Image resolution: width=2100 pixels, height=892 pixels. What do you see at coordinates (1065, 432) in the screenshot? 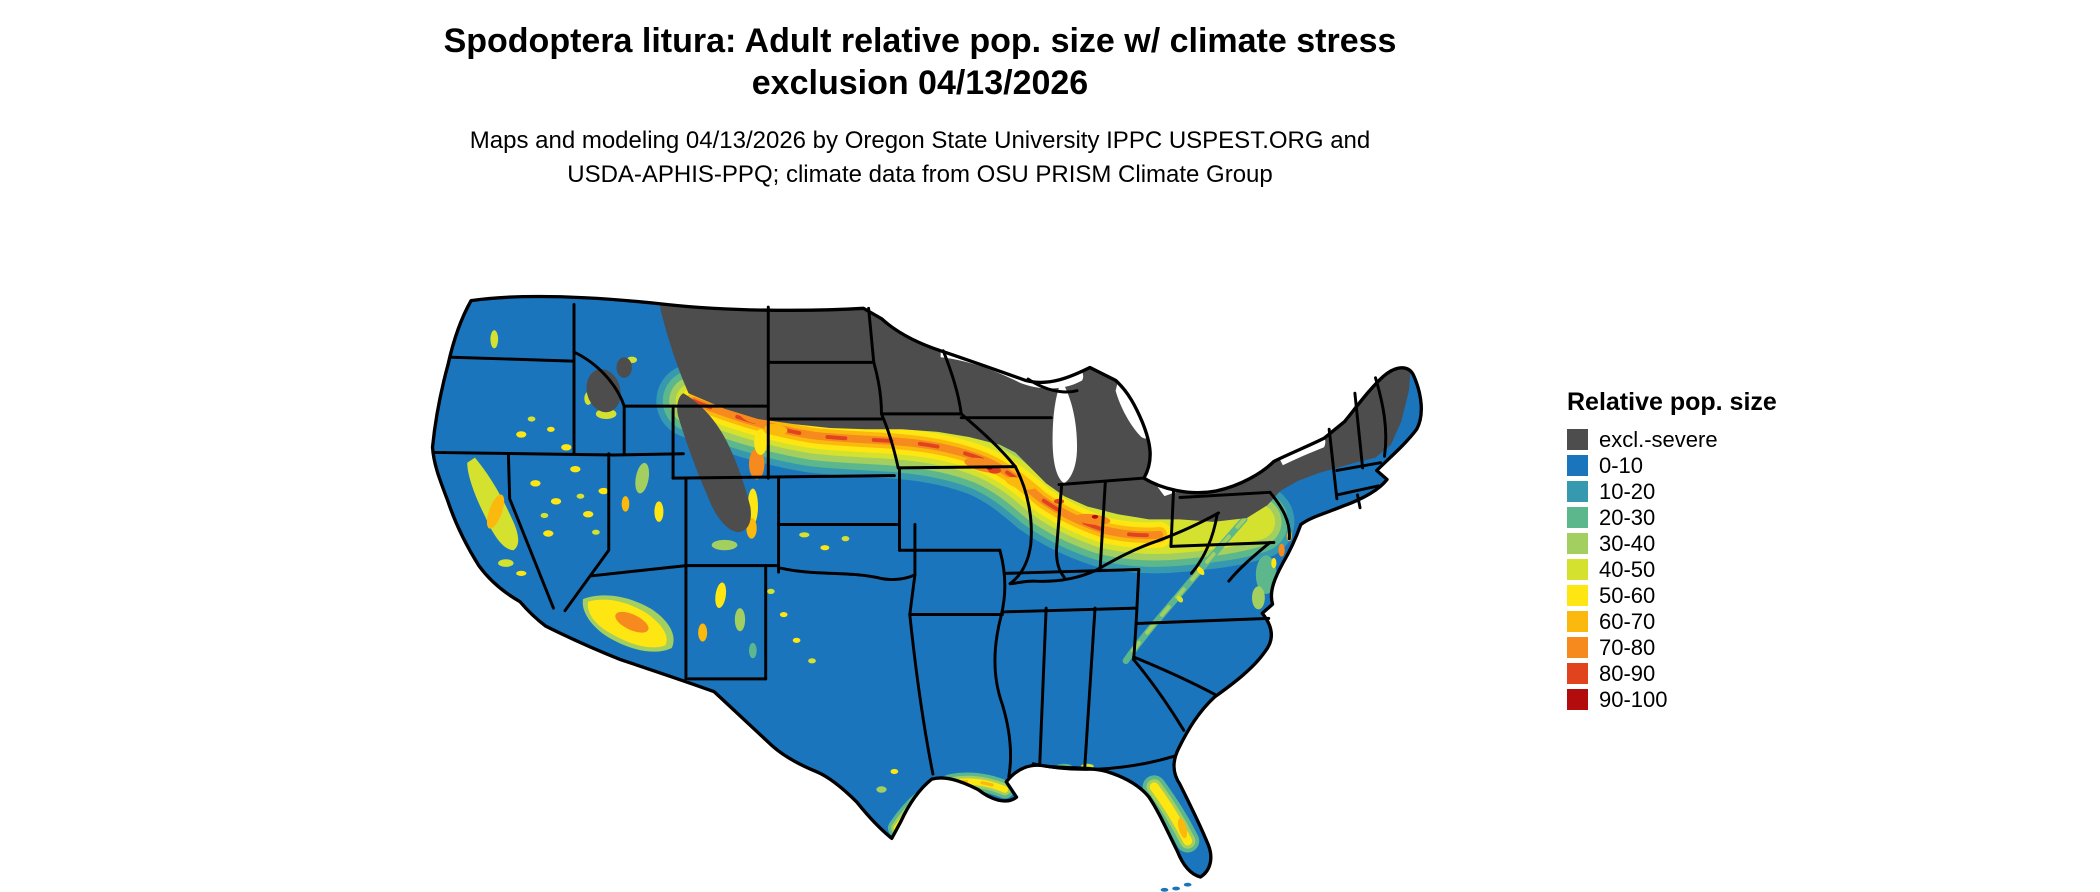
I see `lake-michigan` at bounding box center [1065, 432].